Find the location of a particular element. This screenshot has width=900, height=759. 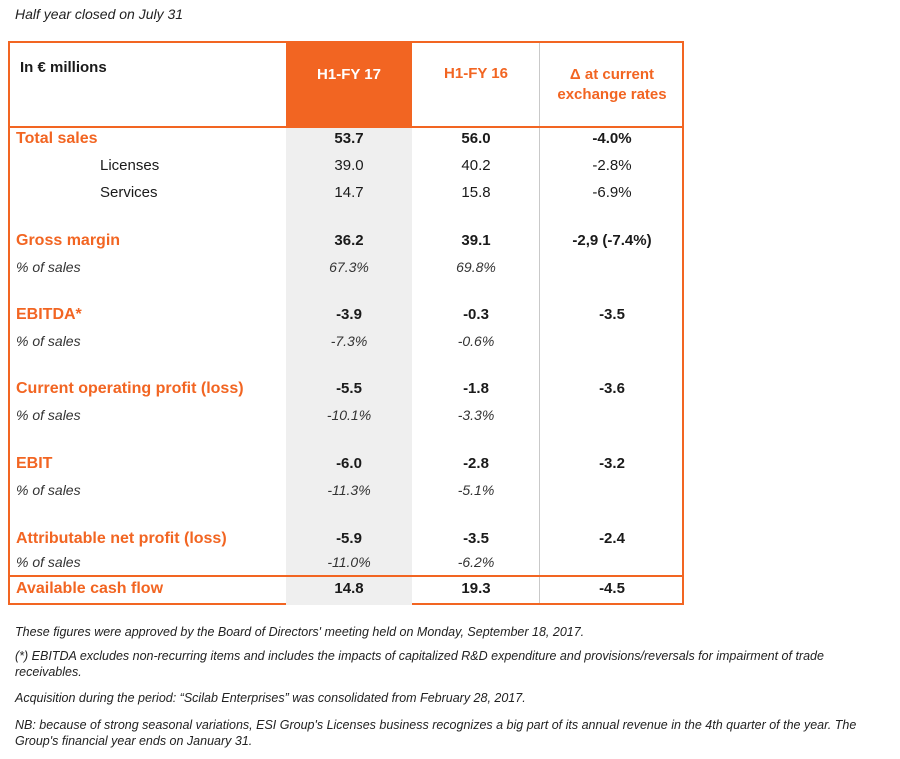

cell-delta: -3.6 is located at coordinates (612, 388).